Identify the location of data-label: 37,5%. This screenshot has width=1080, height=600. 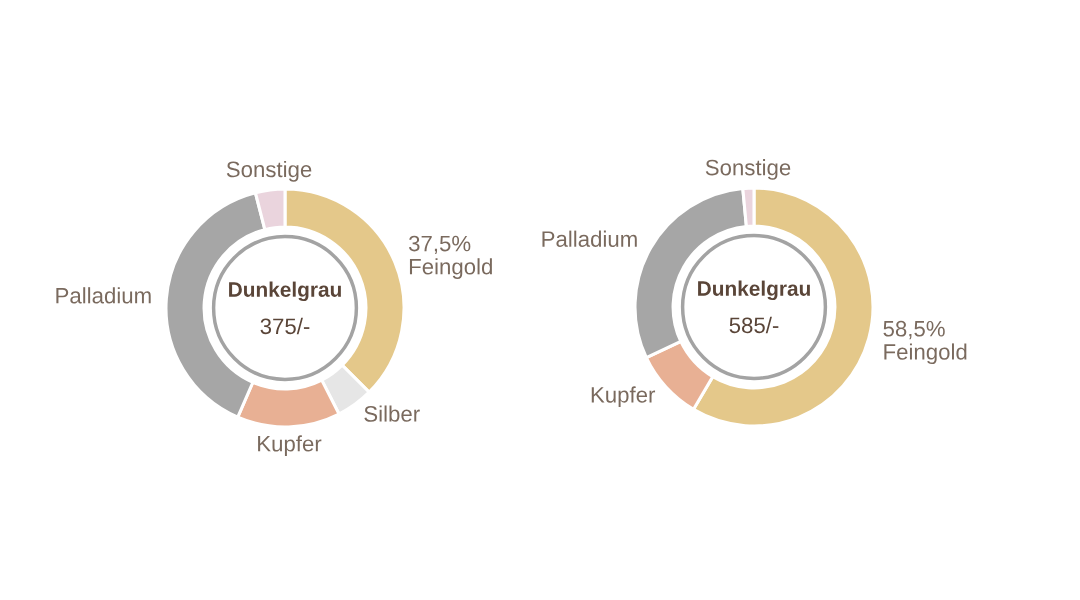
(439, 245).